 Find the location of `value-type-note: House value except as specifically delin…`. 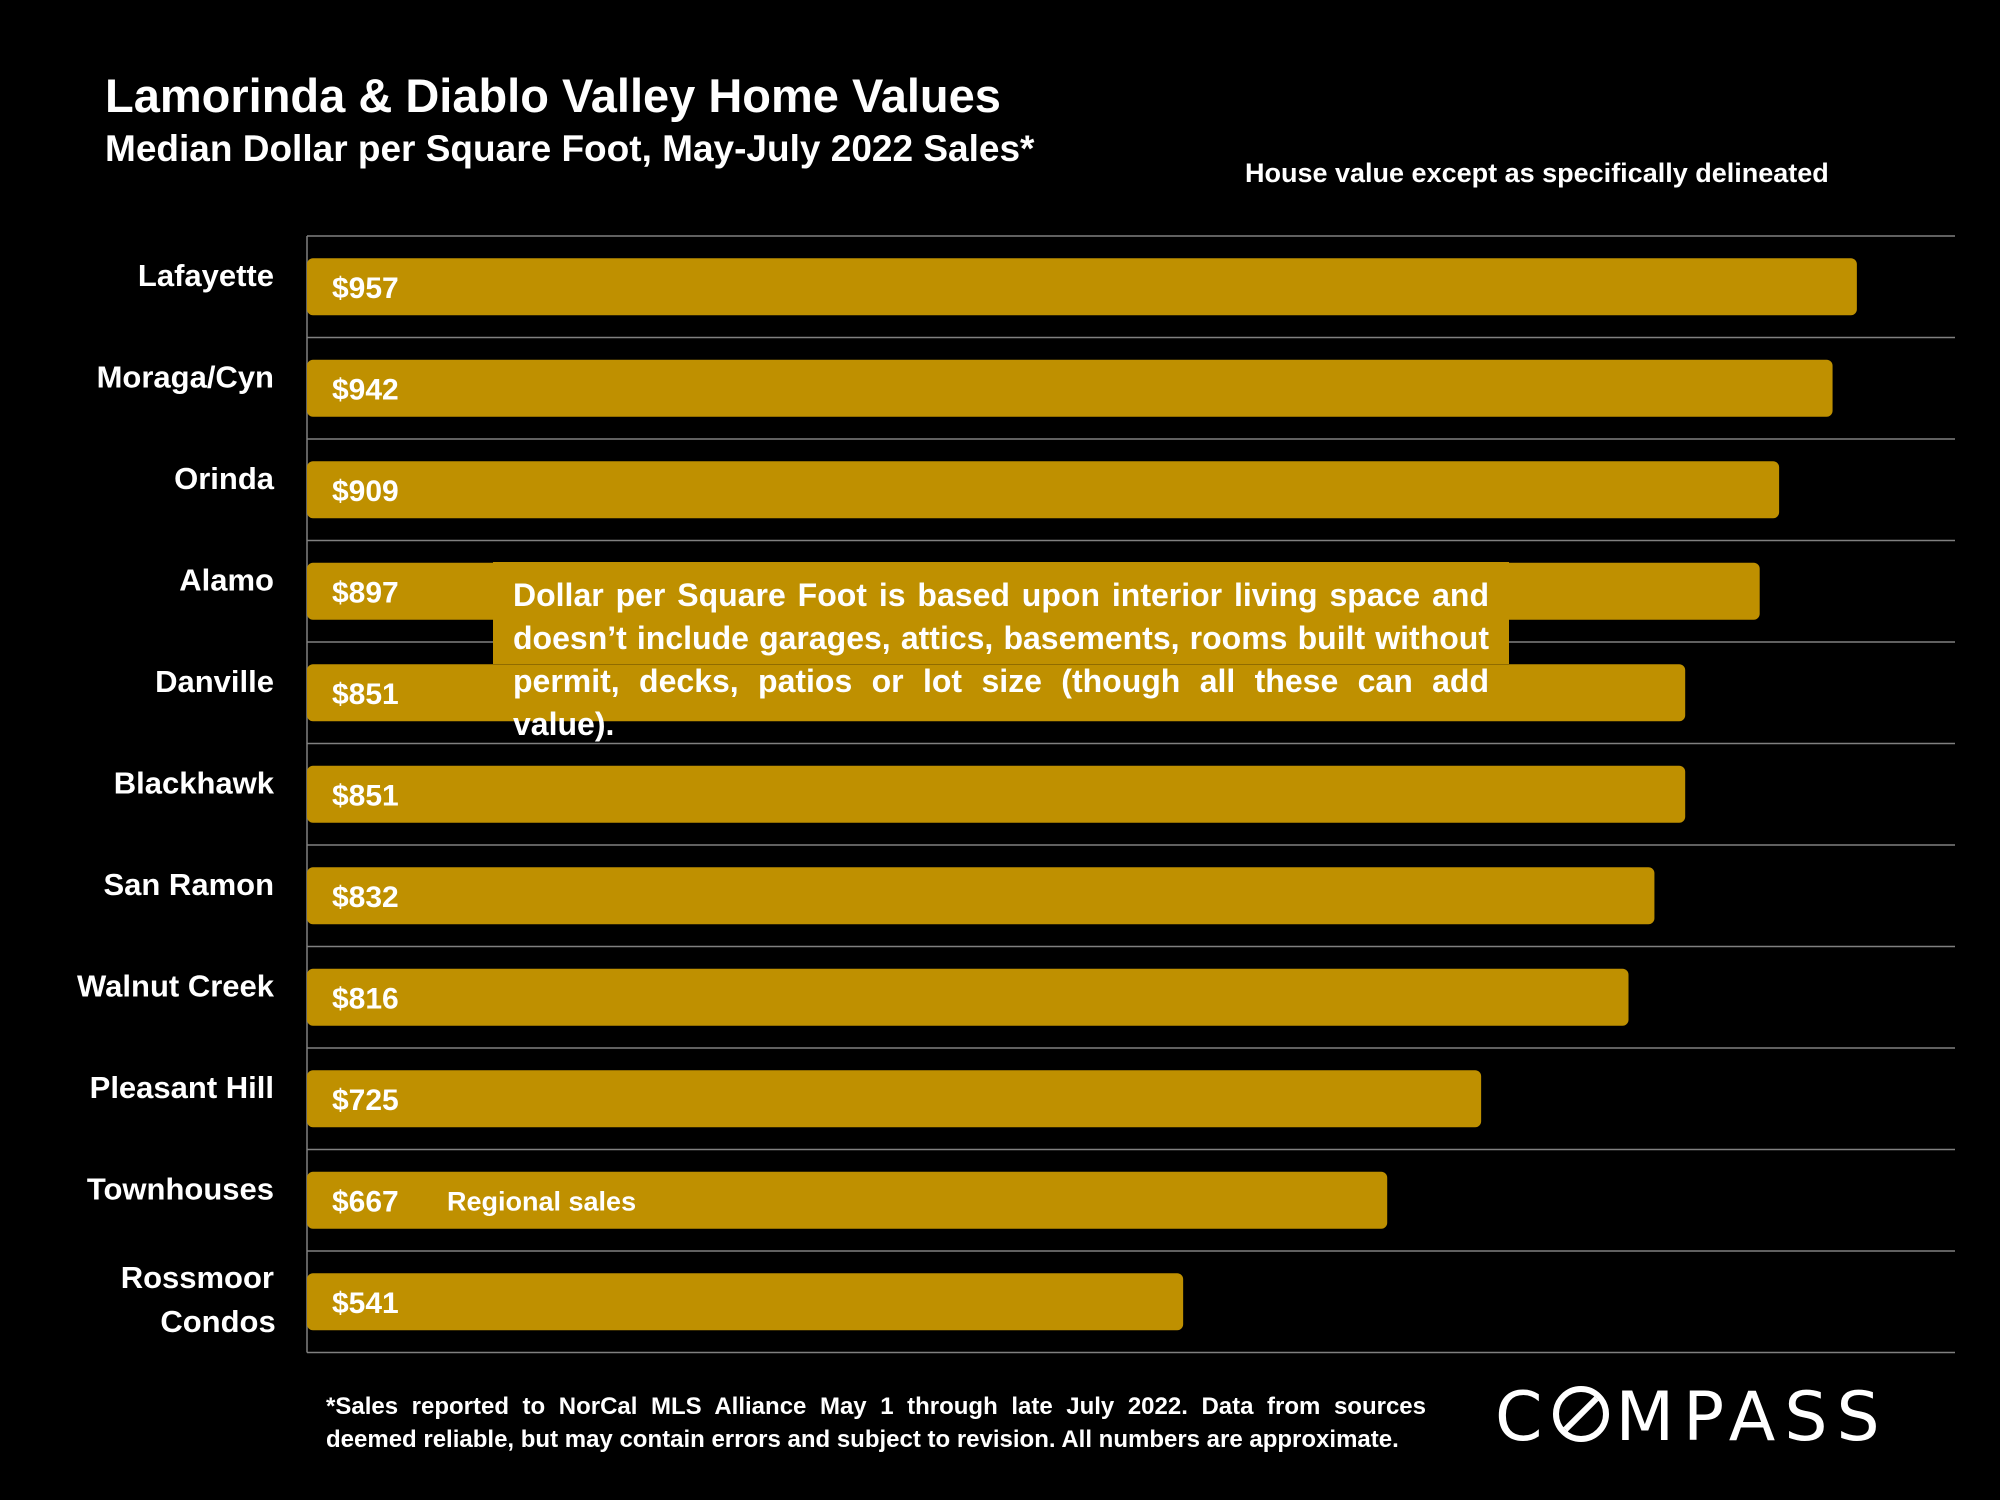

value-type-note: House value except as specifically delin… is located at coordinates (1537, 173).